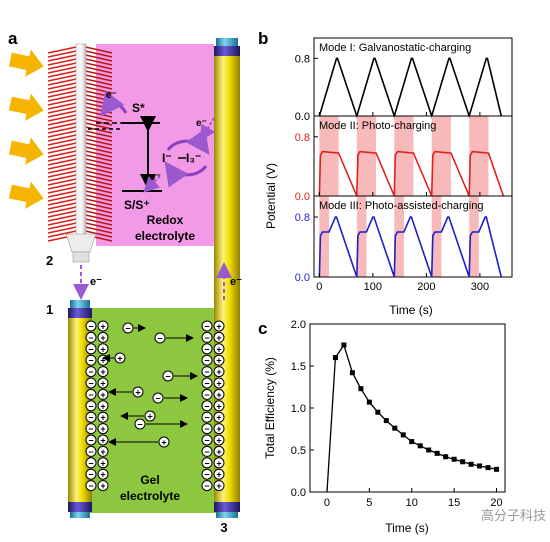 The width and height of the screenshot is (550, 542). I want to click on photoanode-fiber, so click(80, 153).